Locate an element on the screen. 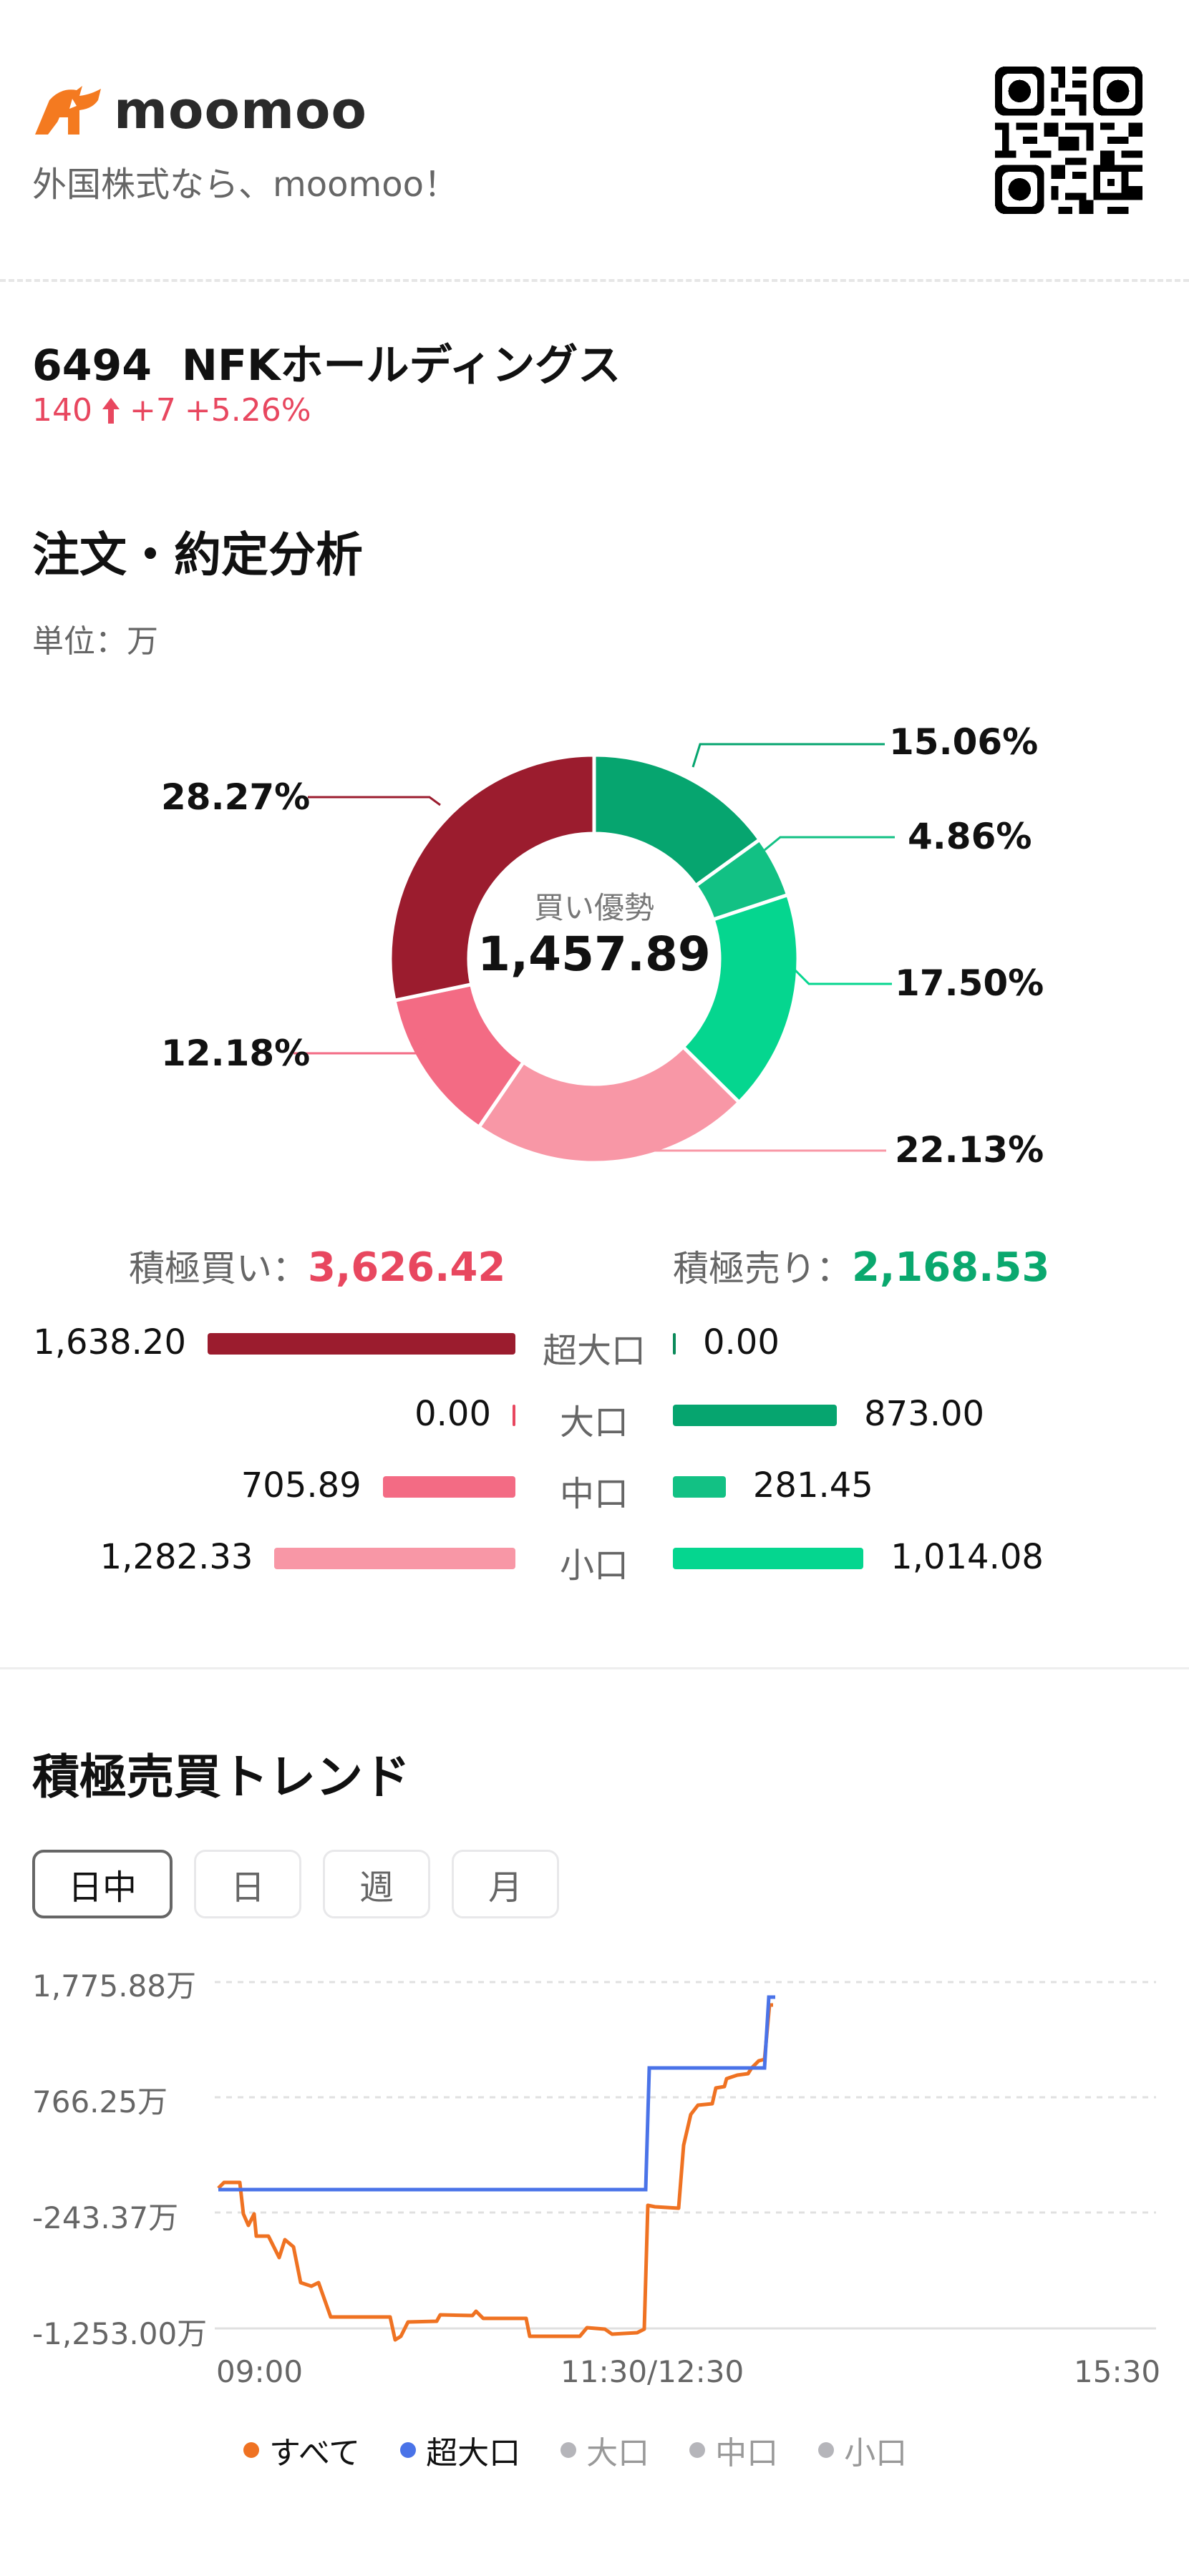 Image resolution: width=1189 pixels, height=2576 pixels. trend-line-chart is located at coordinates (685, 2161).